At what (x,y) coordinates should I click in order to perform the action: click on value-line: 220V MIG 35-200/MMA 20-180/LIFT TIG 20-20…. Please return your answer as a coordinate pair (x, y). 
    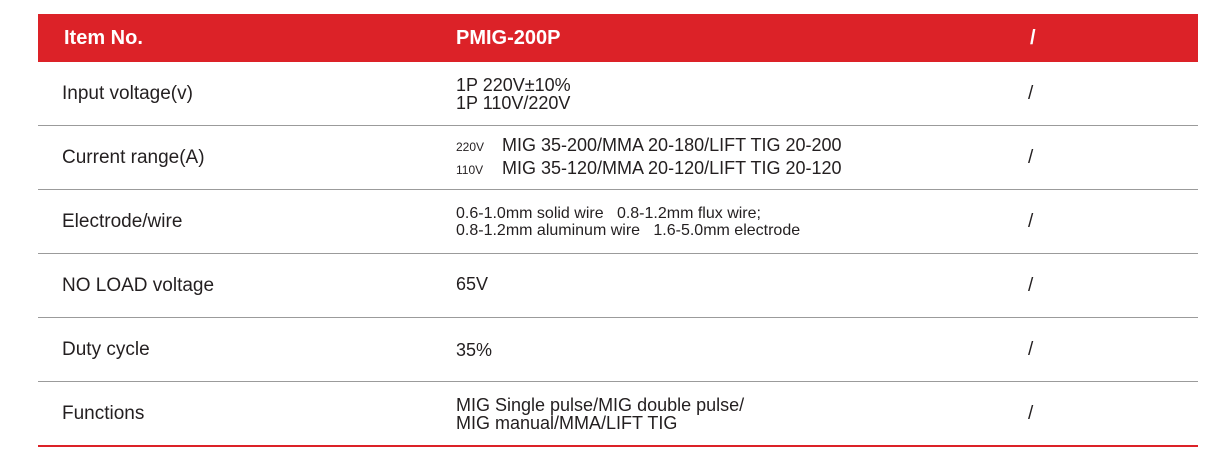
    Looking at the image, I should click on (649, 146).